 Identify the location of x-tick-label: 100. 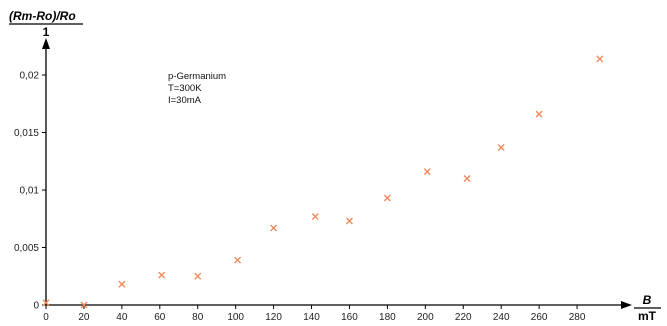
(235, 317).